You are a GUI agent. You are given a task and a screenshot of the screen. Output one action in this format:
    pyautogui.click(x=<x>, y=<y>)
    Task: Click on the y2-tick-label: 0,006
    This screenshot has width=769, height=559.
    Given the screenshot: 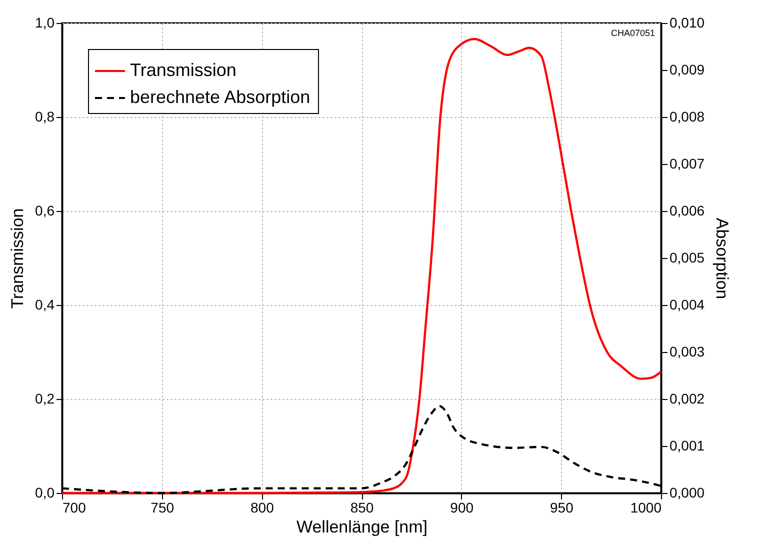 What is the action you would take?
    pyautogui.click(x=687, y=210)
    